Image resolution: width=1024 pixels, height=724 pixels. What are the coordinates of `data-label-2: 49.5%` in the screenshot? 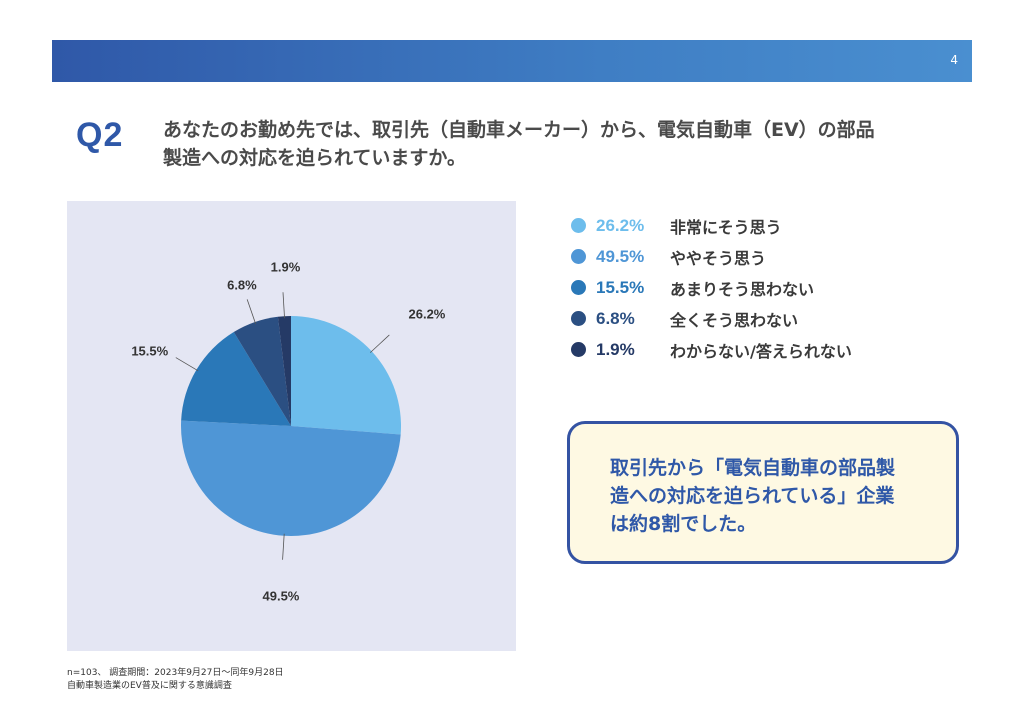 It's located at (281, 596).